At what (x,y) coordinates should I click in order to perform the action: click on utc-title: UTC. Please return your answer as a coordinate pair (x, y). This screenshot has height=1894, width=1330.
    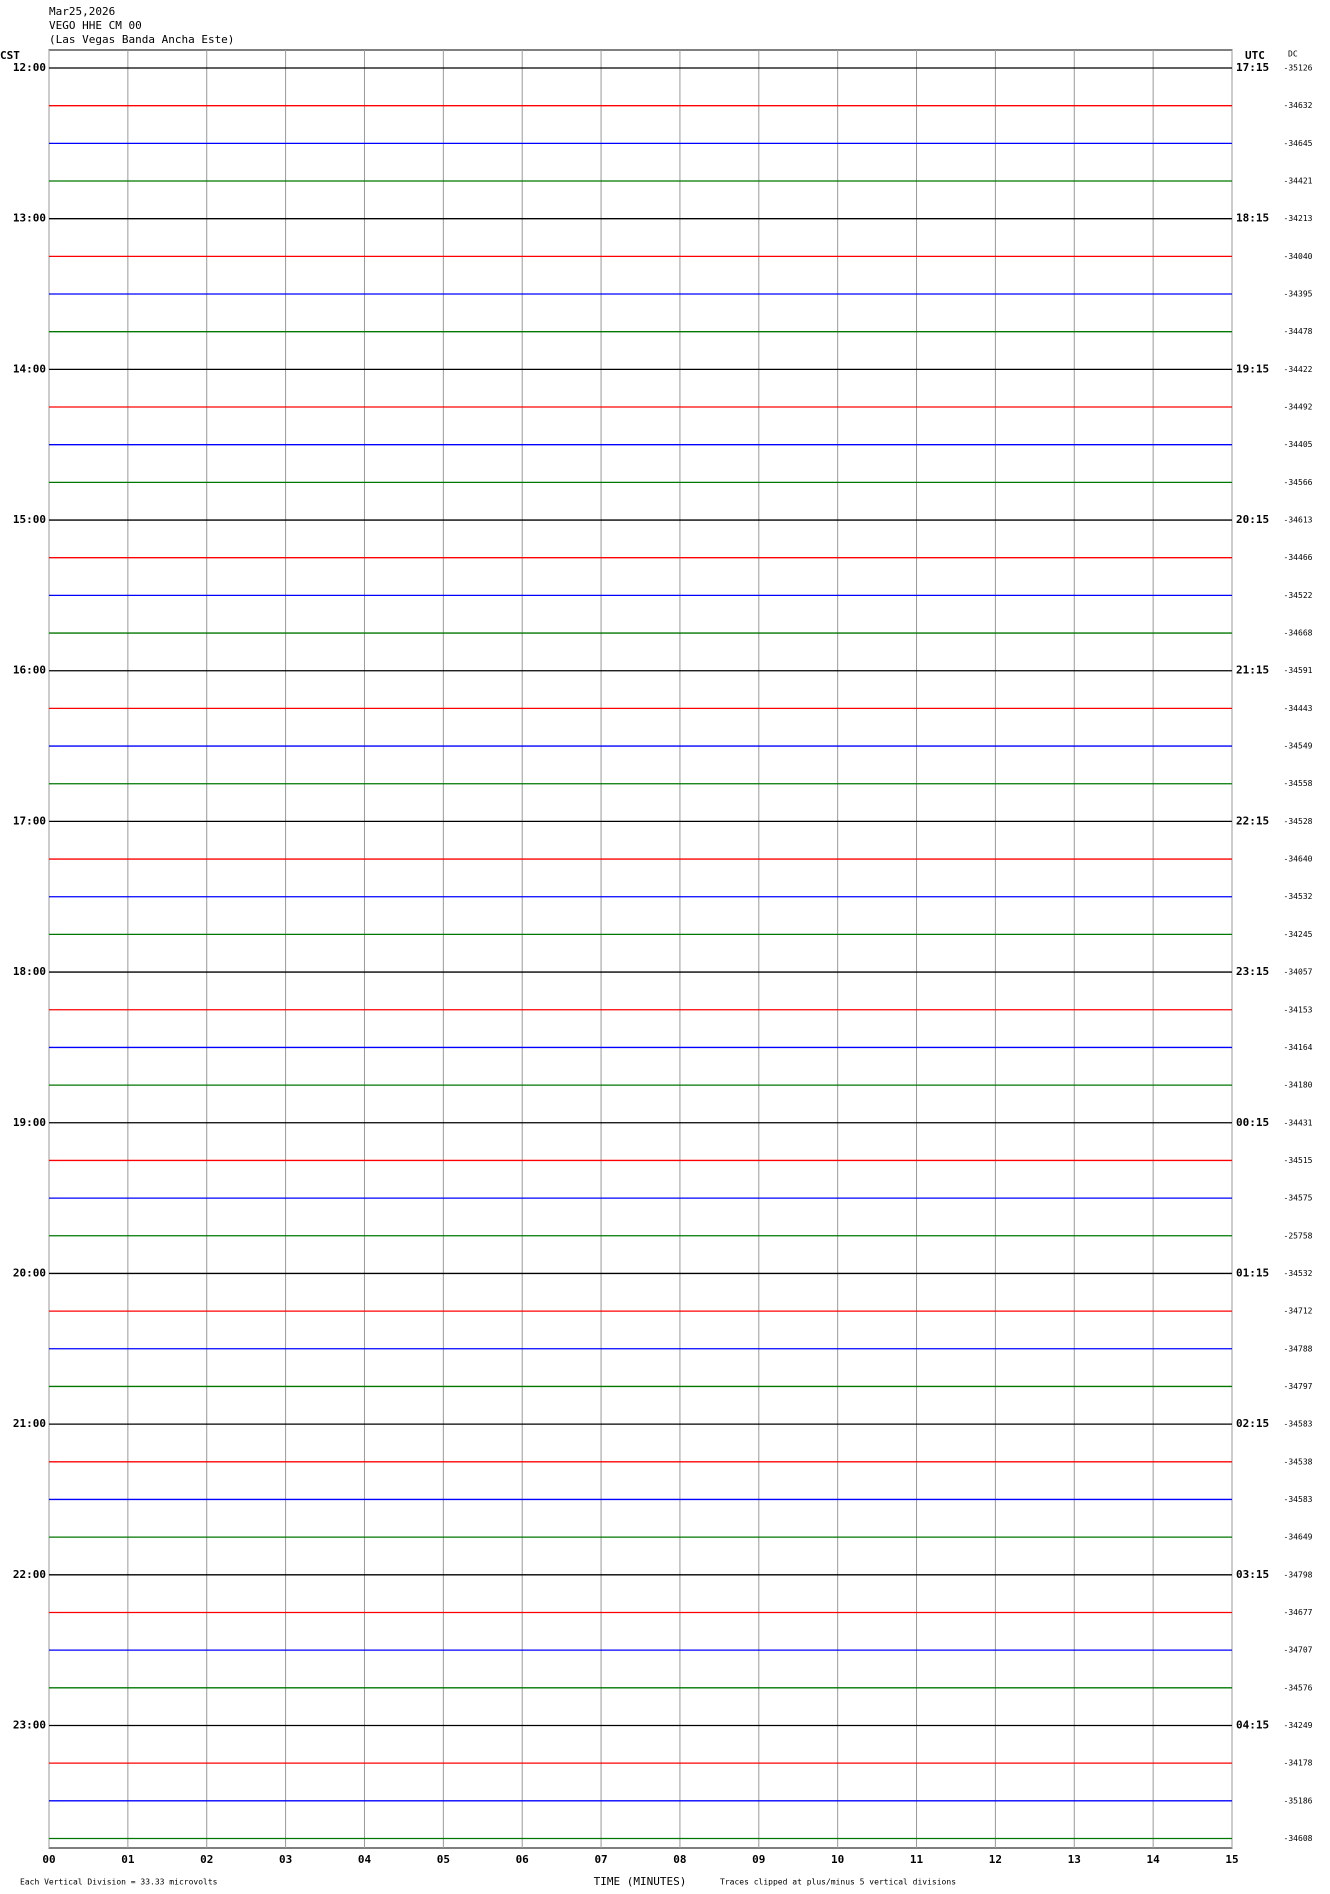
    Looking at the image, I should click on (1255, 55).